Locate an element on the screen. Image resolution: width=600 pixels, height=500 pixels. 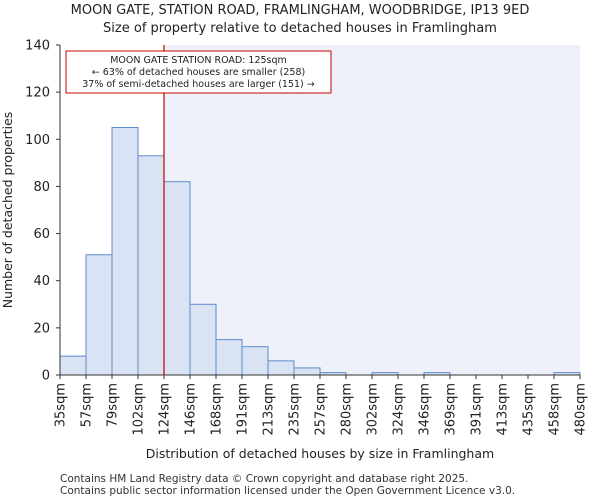
x-tick-label-458sqm: 458sqm is located at coordinates (555, 409).